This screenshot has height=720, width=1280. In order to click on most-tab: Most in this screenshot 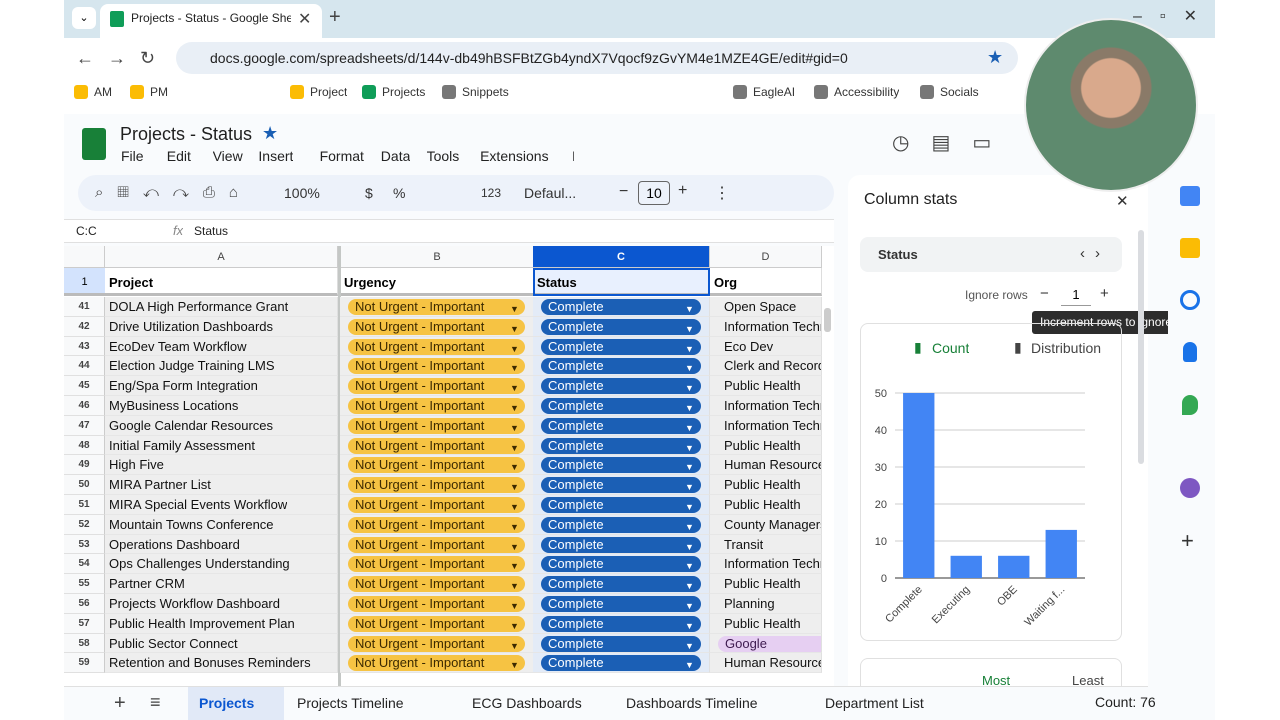, I will do `click(996, 680)`.